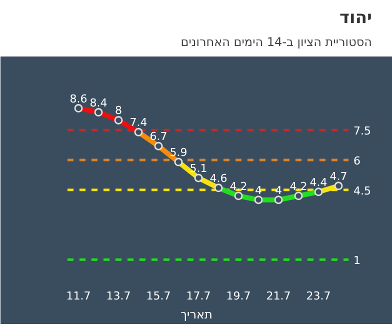 The image size is (392, 331). Describe the element at coordinates (362, 191) in the screenshot. I see `ref-line-label: 4.5` at that location.